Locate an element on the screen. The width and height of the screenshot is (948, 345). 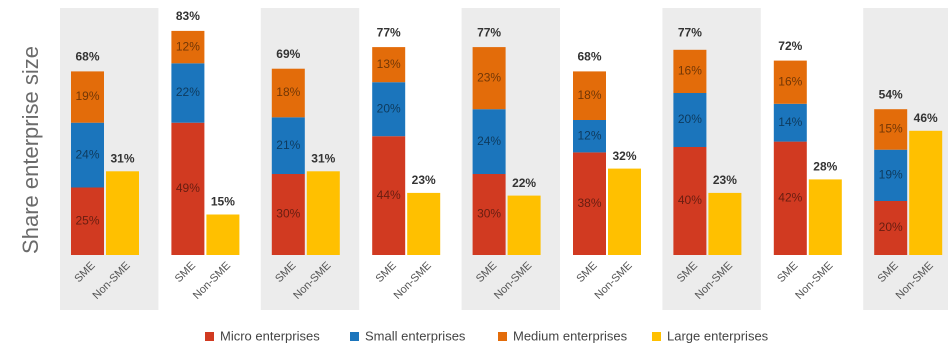
data-label: 14% is located at coordinates (790, 122).